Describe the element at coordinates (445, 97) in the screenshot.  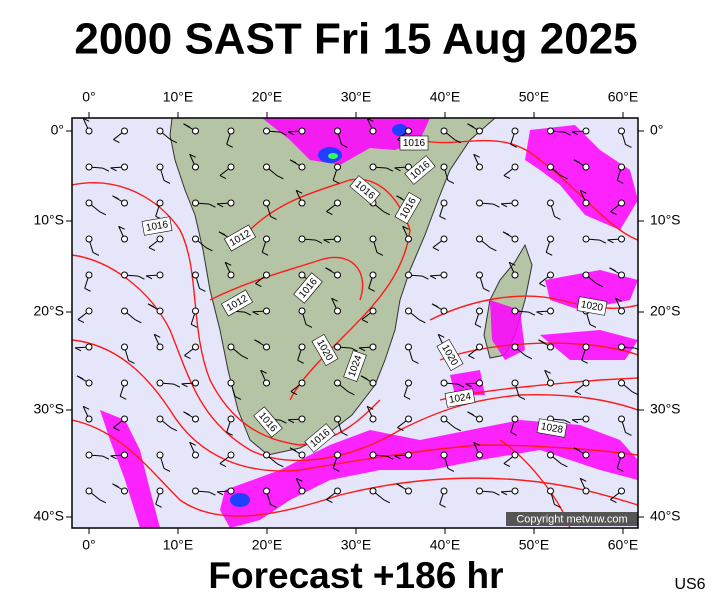
I see `lon-label: 40°E` at that location.